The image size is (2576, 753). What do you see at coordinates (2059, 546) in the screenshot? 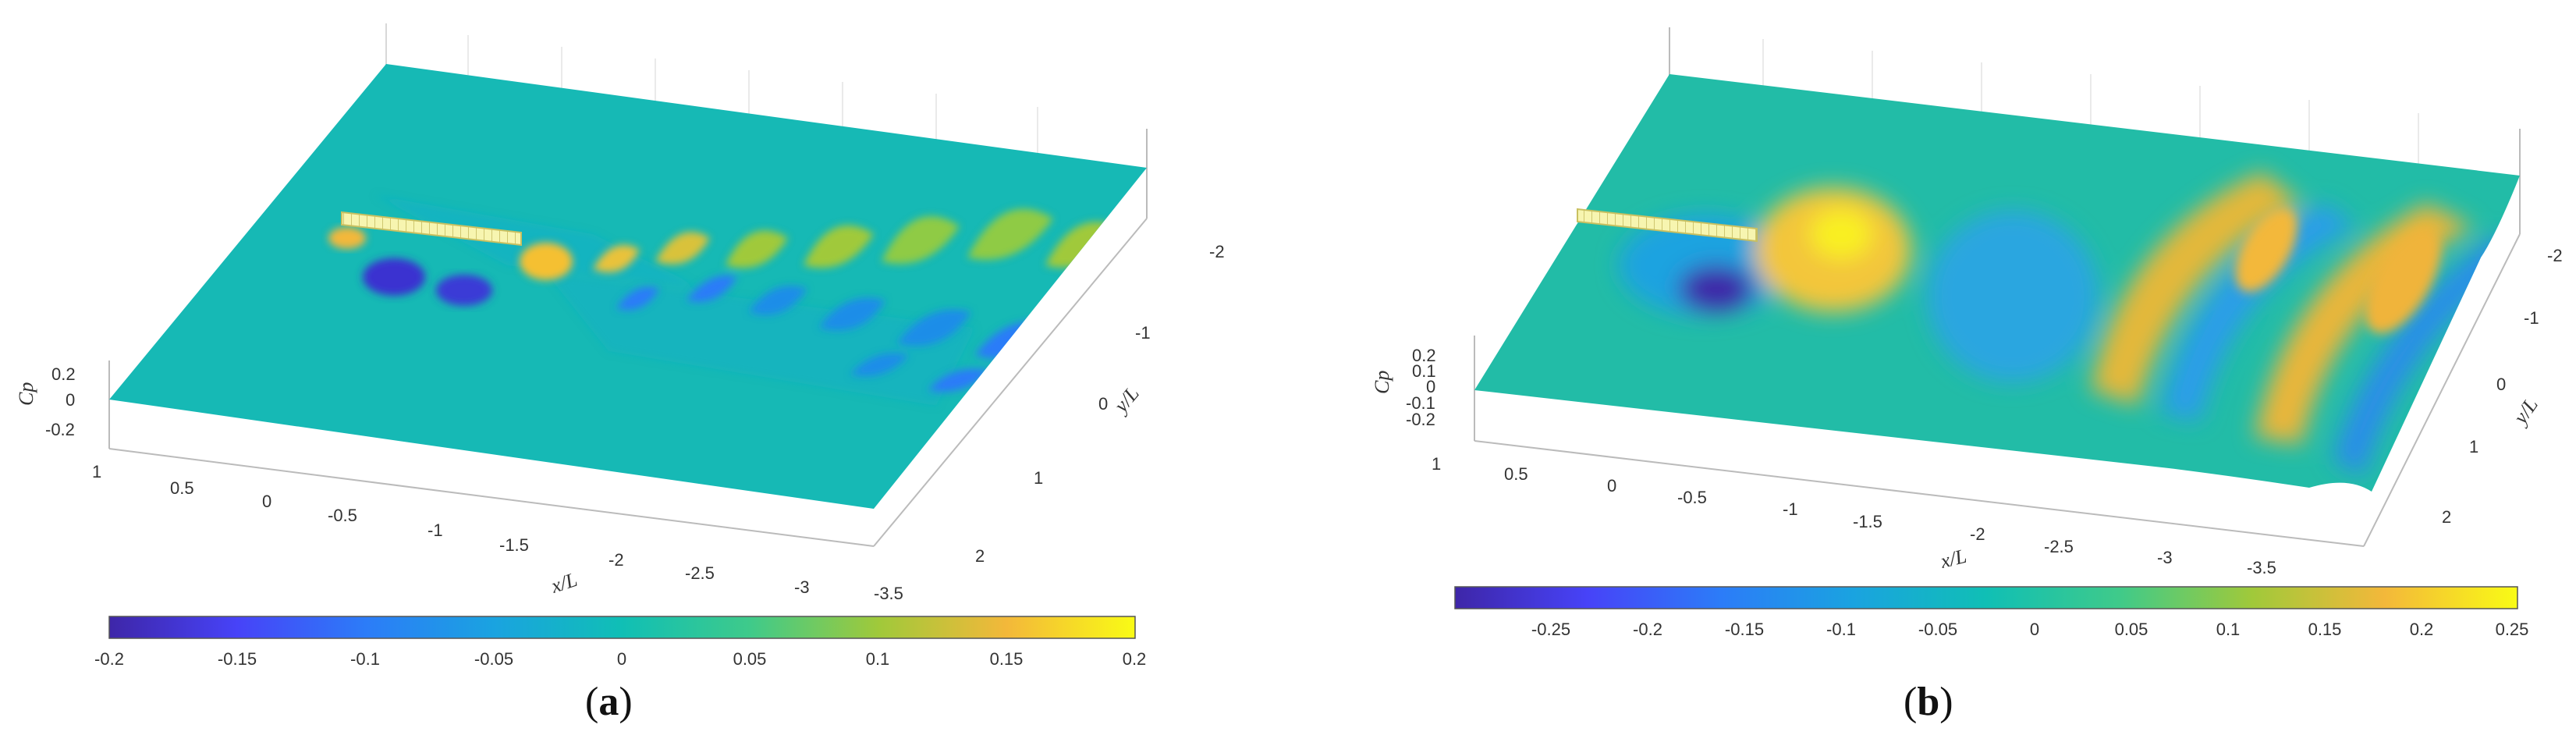
I see `x-tick-b-7: -2.5` at bounding box center [2059, 546].